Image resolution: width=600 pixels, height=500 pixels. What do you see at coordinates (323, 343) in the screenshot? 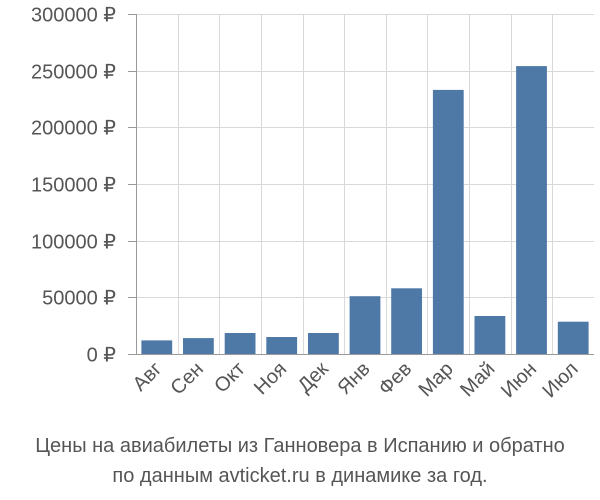
I see `bar-Дек` at bounding box center [323, 343].